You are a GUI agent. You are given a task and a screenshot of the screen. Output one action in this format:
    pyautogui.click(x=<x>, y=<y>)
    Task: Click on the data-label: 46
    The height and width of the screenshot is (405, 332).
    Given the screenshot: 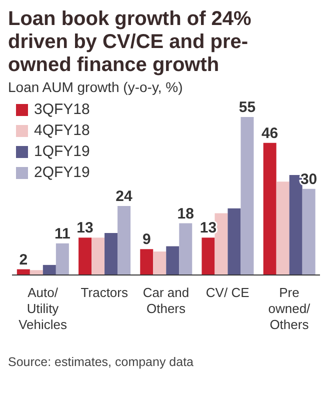 What is the action you would take?
    pyautogui.click(x=269, y=133)
    